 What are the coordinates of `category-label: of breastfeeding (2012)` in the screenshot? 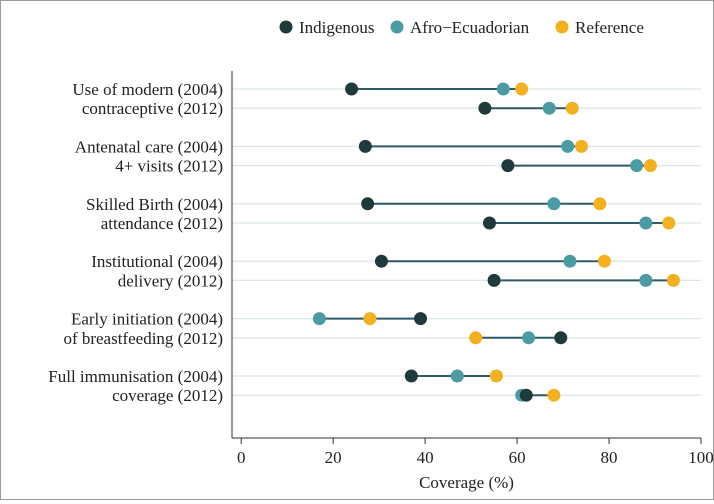 It's located at (143, 338).